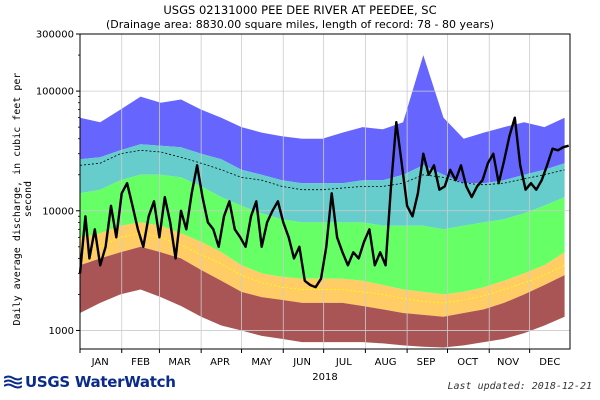 Image resolution: width=600 pixels, height=400 pixels. I want to click on x-tick-label: NOV, so click(508, 362).